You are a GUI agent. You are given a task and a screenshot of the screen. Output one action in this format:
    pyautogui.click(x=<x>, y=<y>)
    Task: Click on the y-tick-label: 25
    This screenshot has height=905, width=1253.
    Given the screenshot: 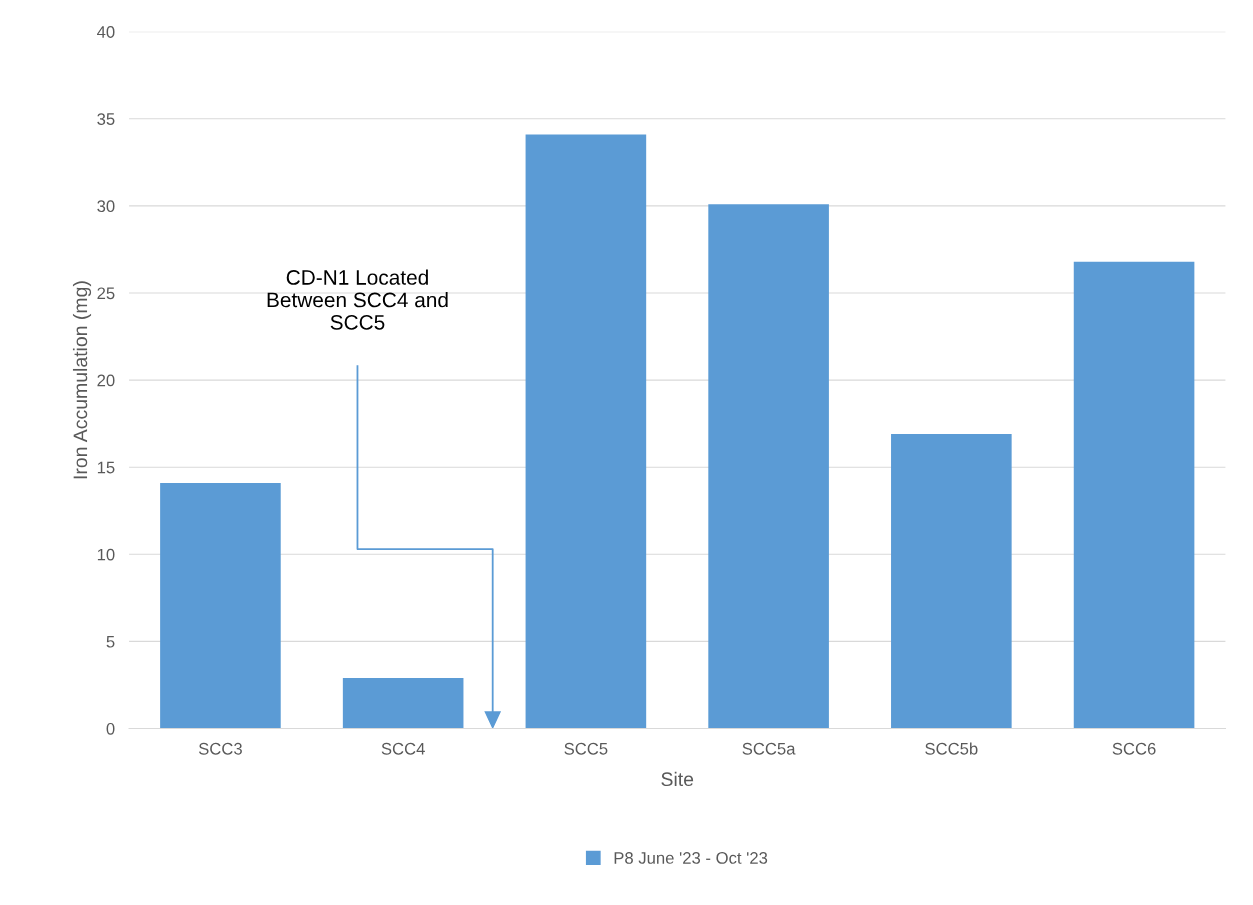 What is the action you would take?
    pyautogui.click(x=106, y=293)
    